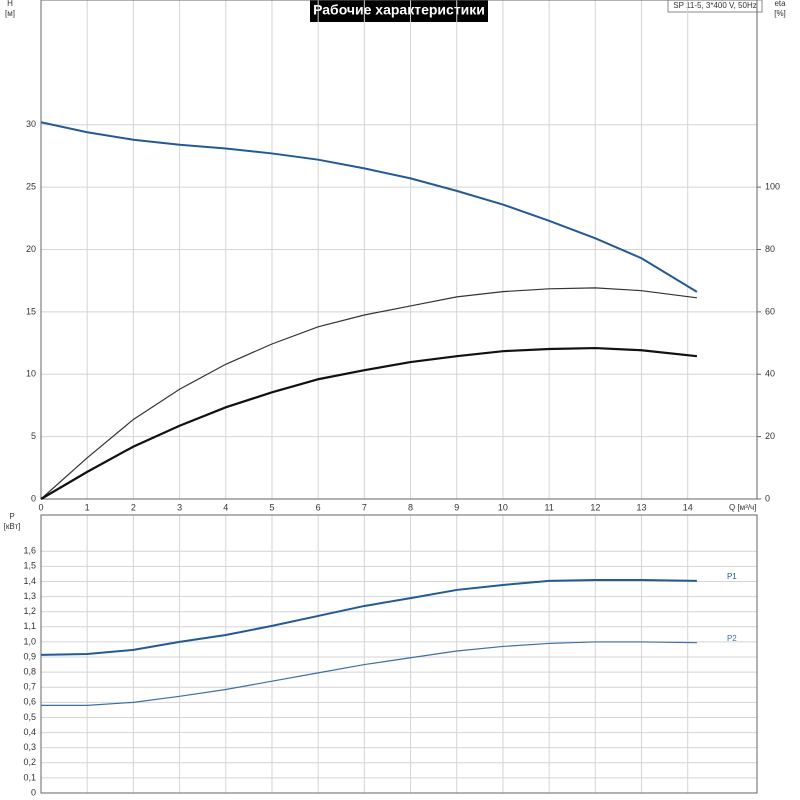  Describe the element at coordinates (29, 747) in the screenshot. I see `y-tick-label: 0,3` at that location.